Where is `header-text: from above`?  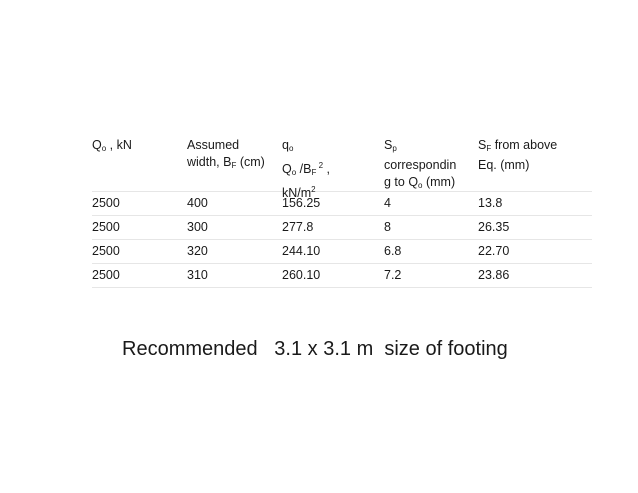 header-text: from above is located at coordinates (524, 145).